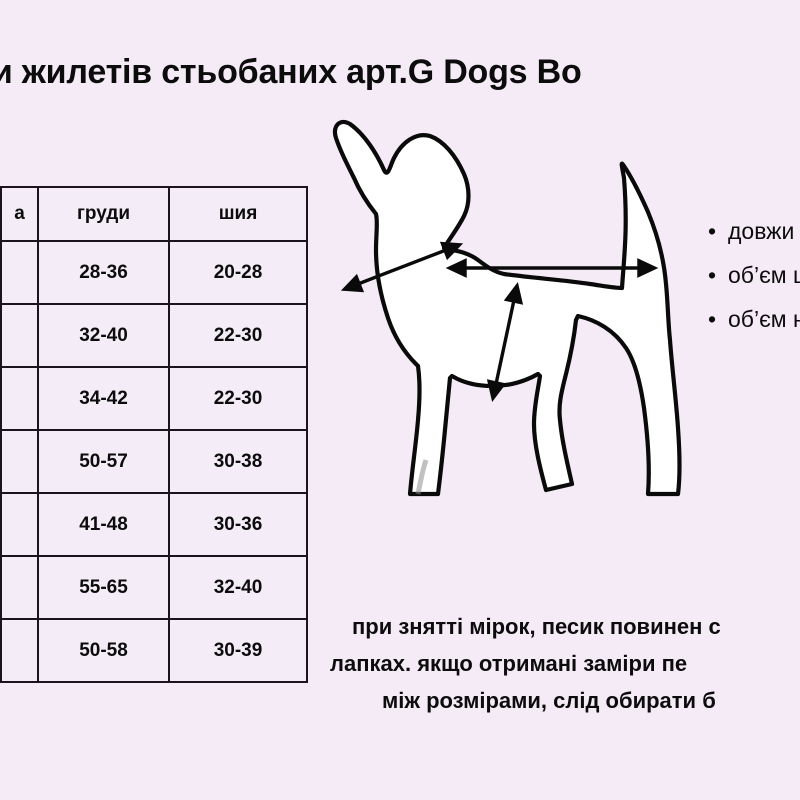  What do you see at coordinates (753, 231) in the screenshot?
I see `list-item: довжи вимір хвости` at bounding box center [753, 231].